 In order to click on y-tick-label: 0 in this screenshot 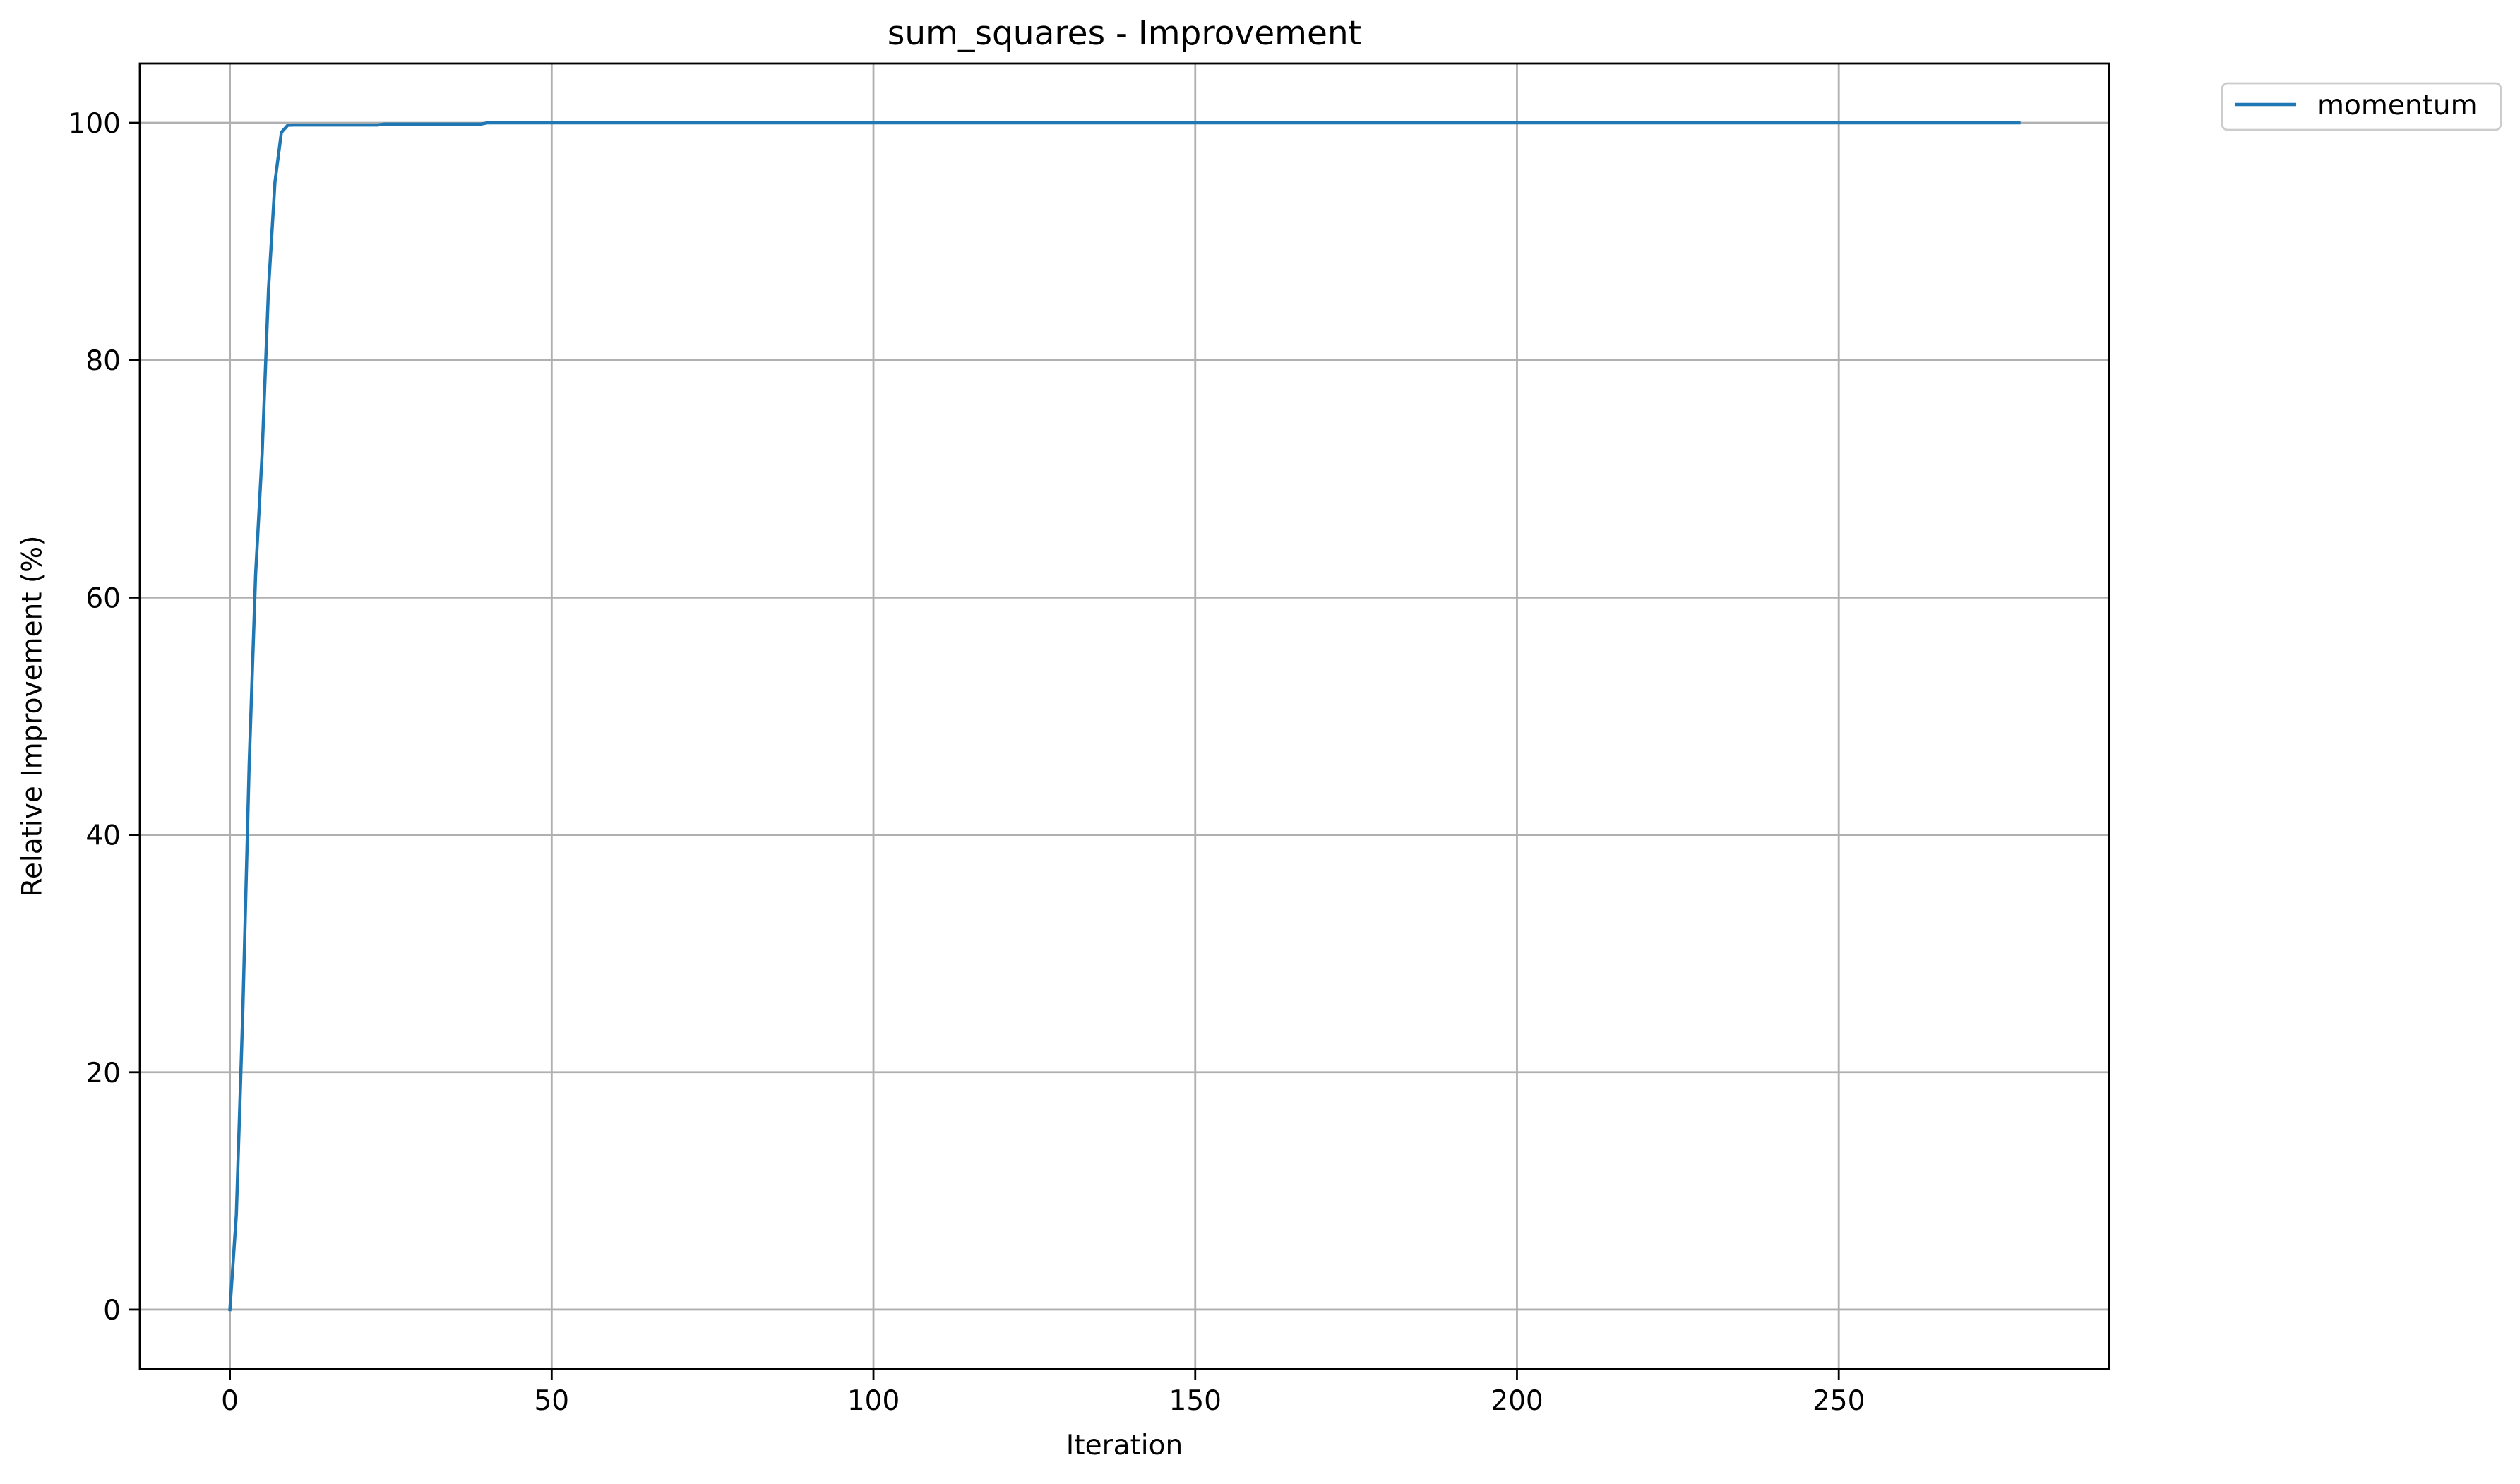, I will do `click(112, 1311)`.